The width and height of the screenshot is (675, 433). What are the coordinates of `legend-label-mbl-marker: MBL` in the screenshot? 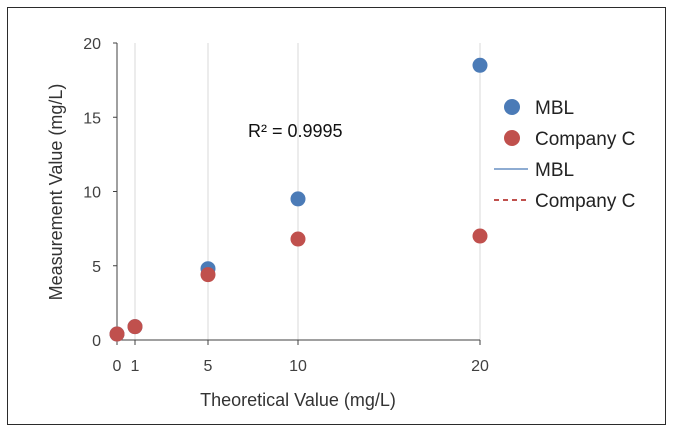 It's located at (554, 108).